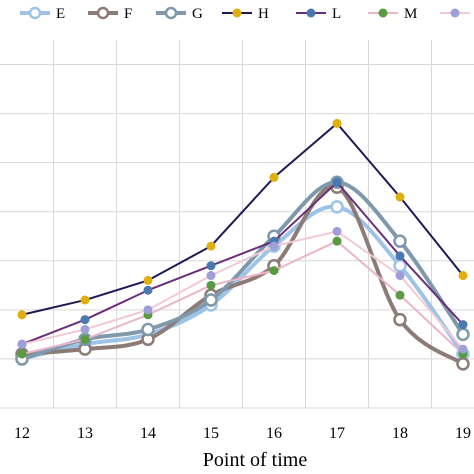 The image size is (474, 474). Describe the element at coordinates (85, 433) in the screenshot. I see `x-tick-label: 13` at that location.